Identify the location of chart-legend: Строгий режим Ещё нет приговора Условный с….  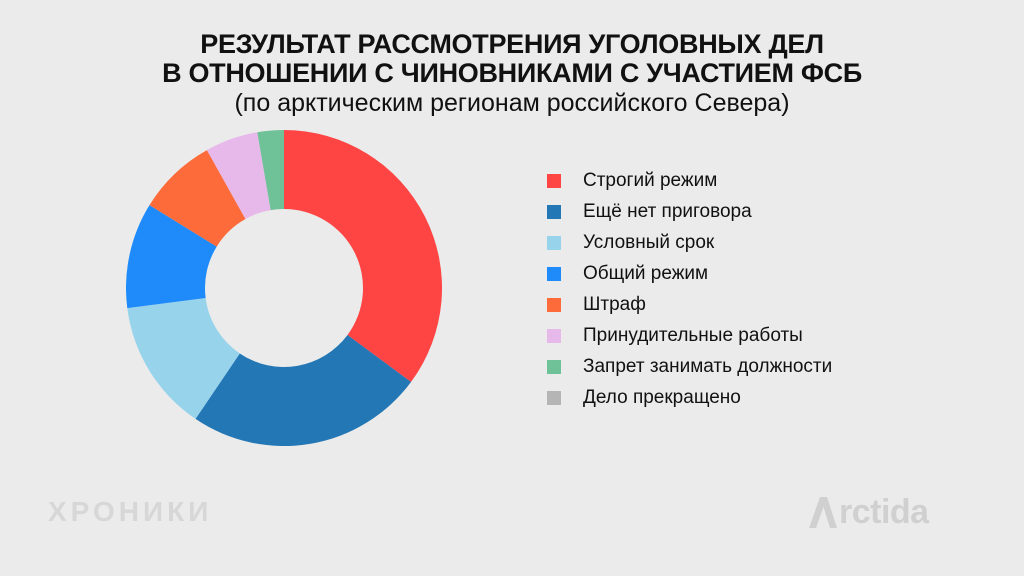
(689, 289).